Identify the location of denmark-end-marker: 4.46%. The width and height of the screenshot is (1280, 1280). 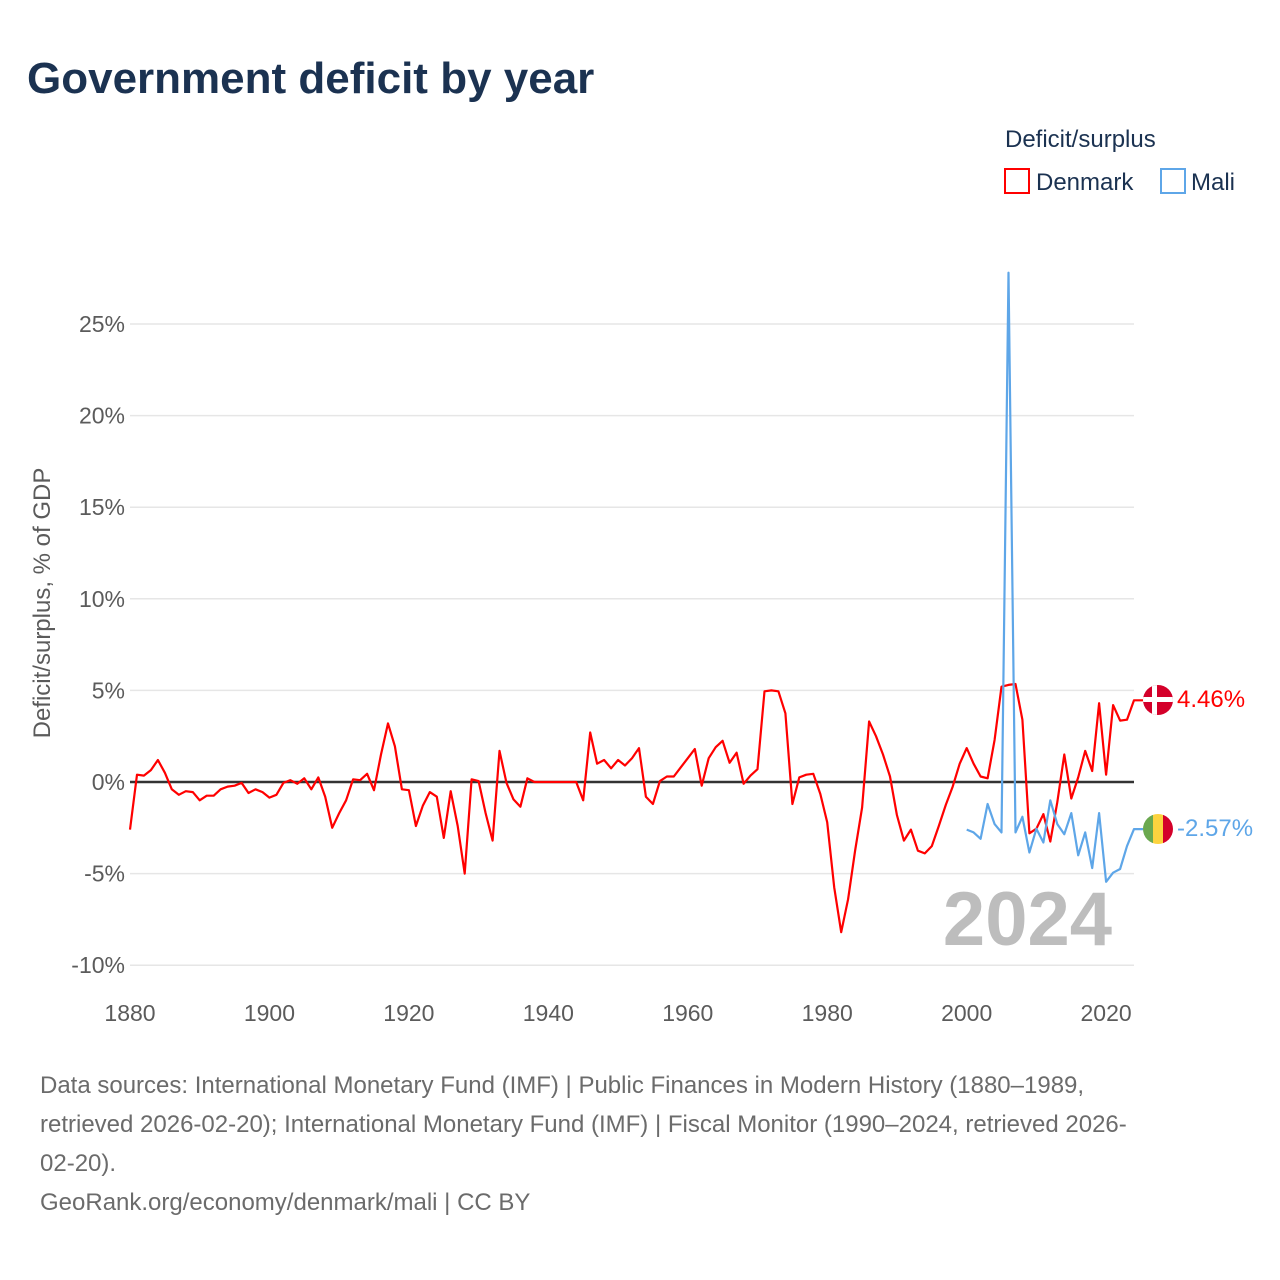
(1194, 700).